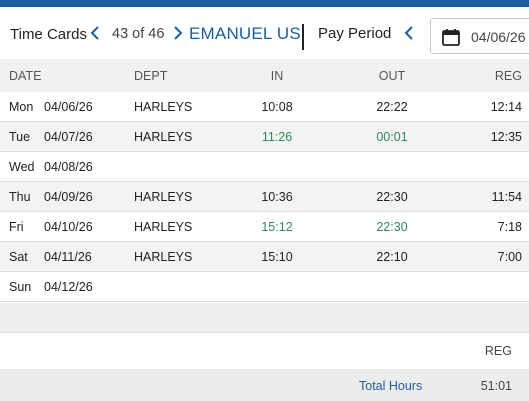 This screenshot has height=401, width=529. What do you see at coordinates (20, 197) in the screenshot?
I see `day-cell: Thu` at bounding box center [20, 197].